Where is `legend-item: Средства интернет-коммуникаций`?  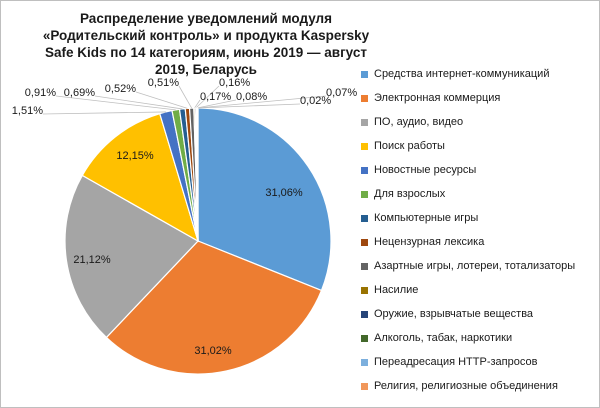 legend-item: Средства интернет-коммуникаций is located at coordinates (479, 77).